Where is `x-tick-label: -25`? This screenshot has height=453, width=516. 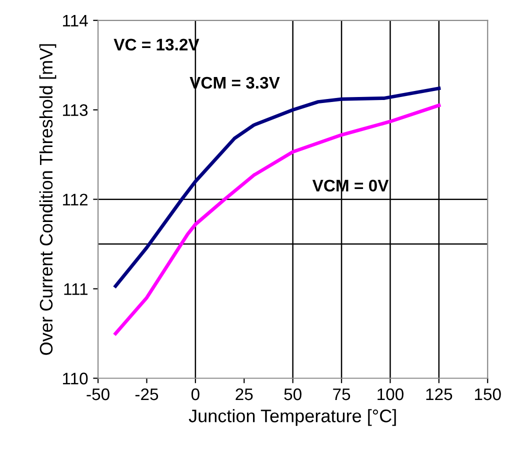
x-tick-label: -25 is located at coordinates (146, 394).